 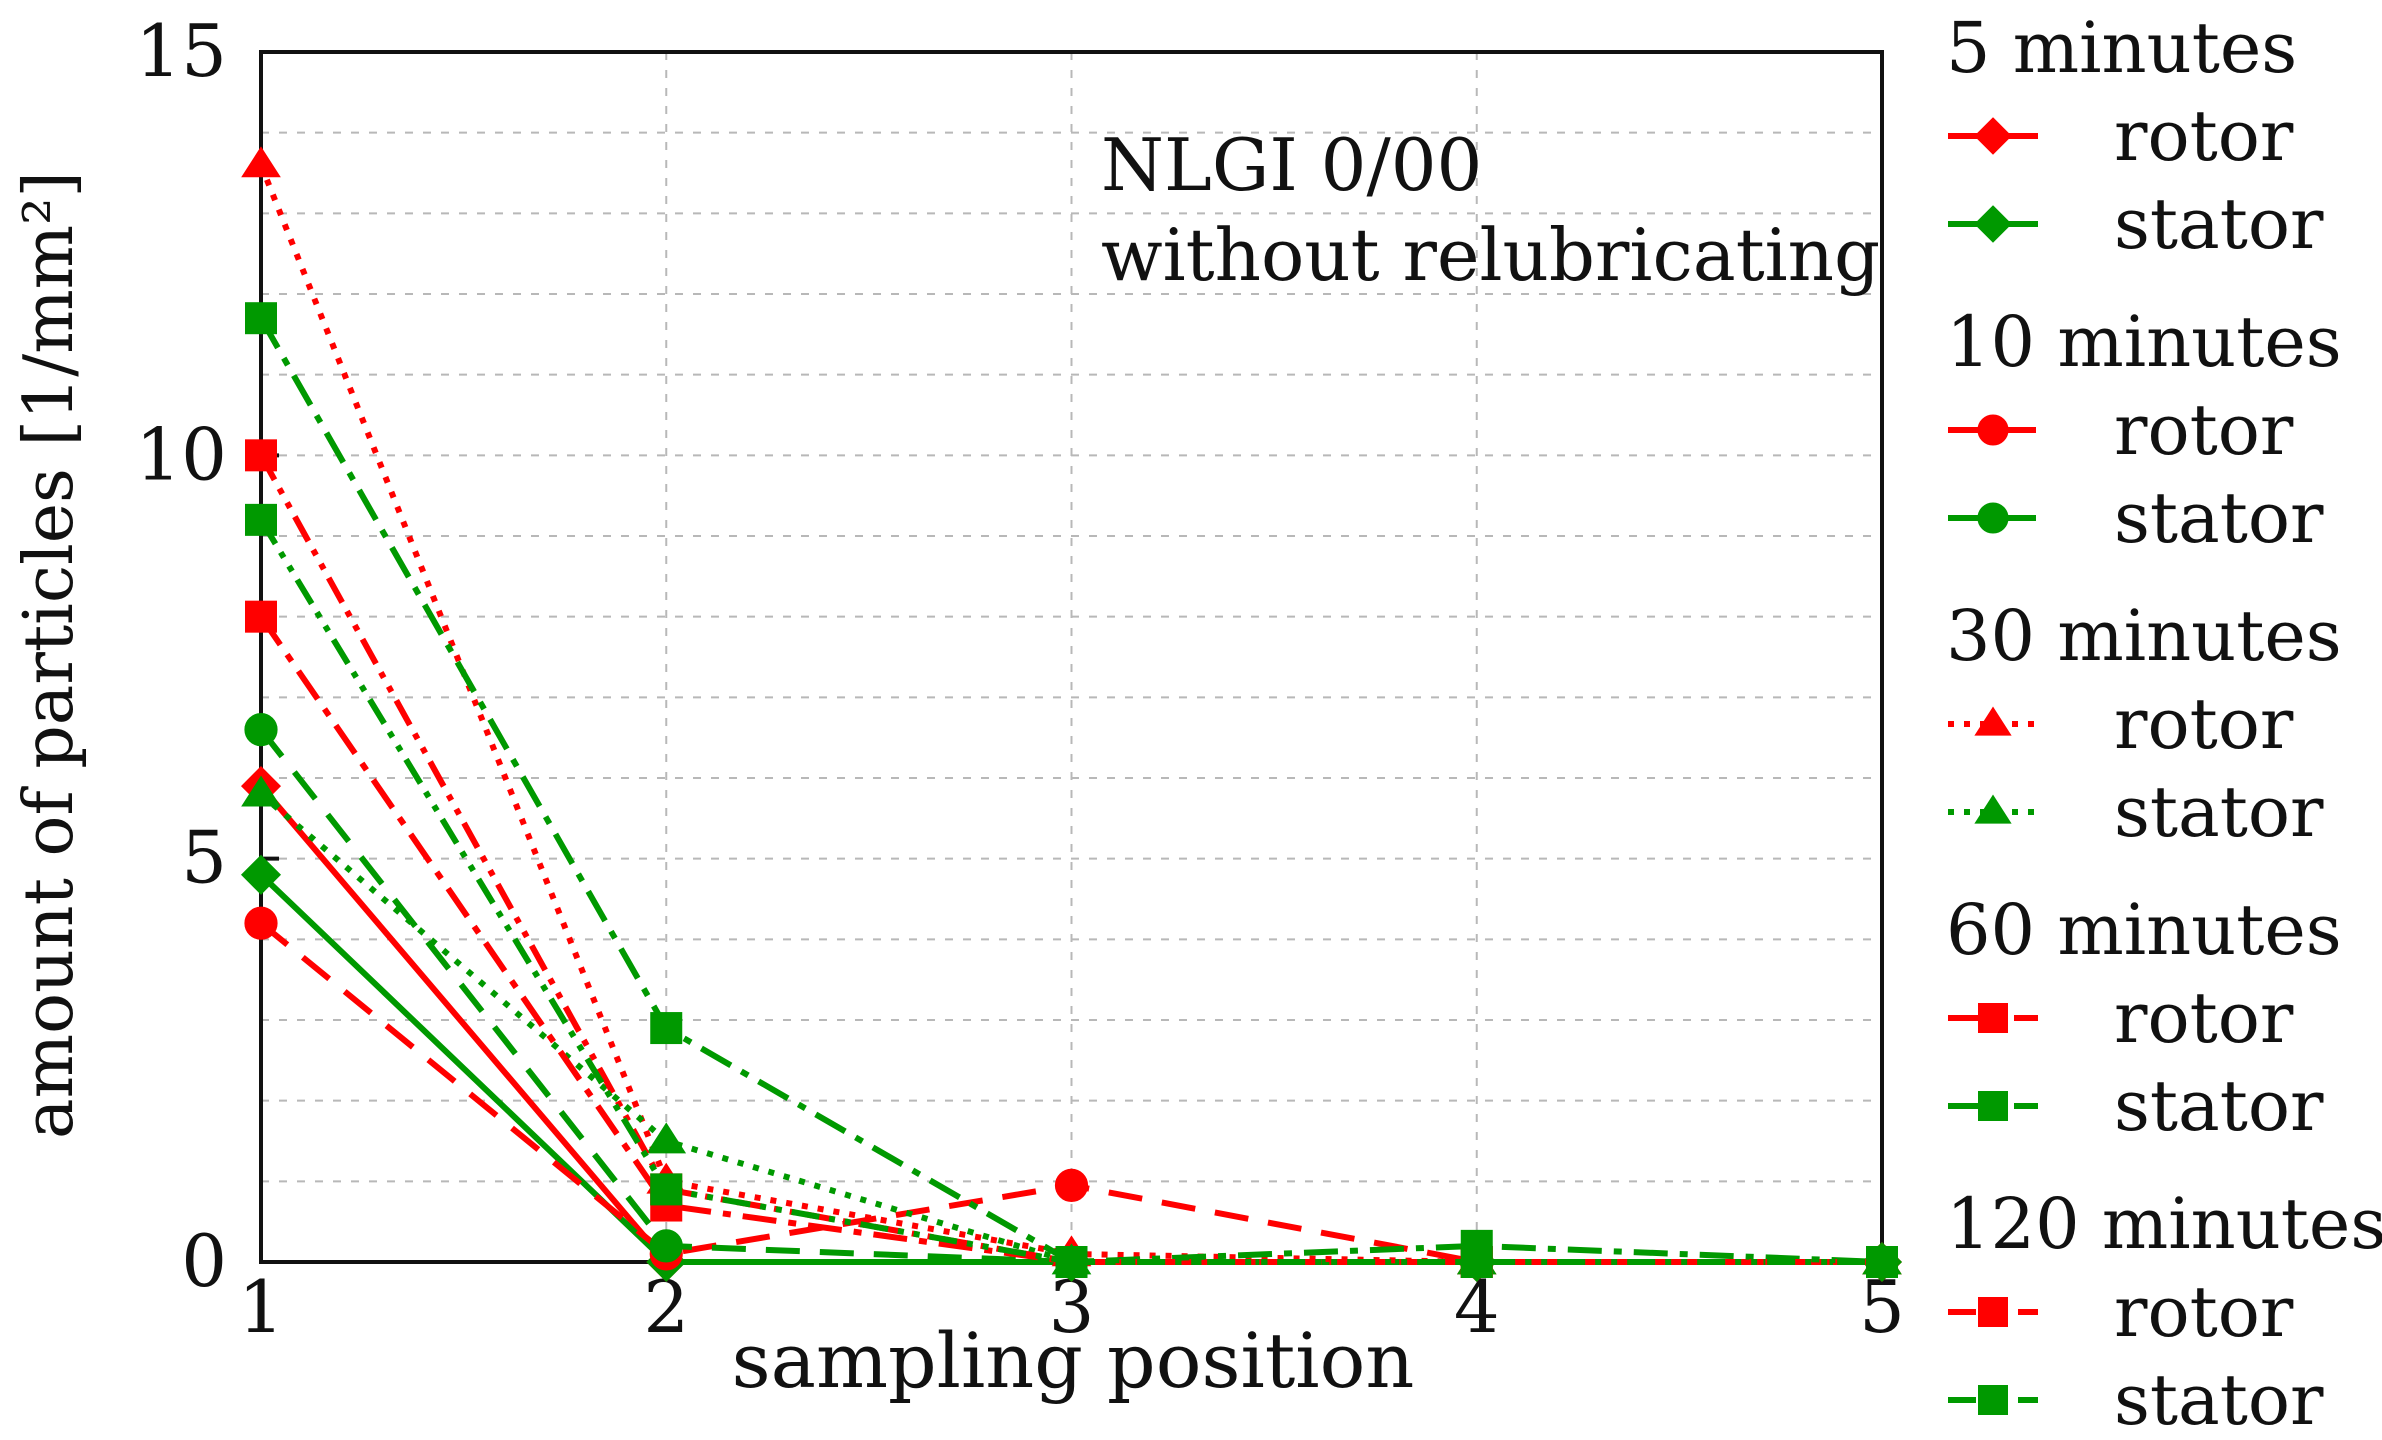 What do you see at coordinates (1291, 165) in the screenshot?
I see `annotation-line-1: NLGI 0/00` at bounding box center [1291, 165].